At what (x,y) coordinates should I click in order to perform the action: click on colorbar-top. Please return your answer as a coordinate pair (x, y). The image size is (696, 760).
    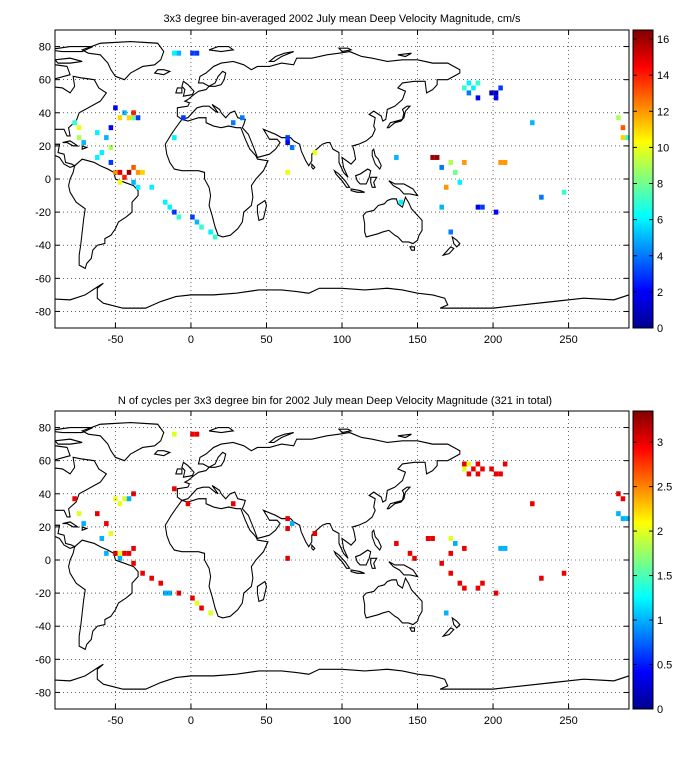
    Looking at the image, I should click on (643, 179).